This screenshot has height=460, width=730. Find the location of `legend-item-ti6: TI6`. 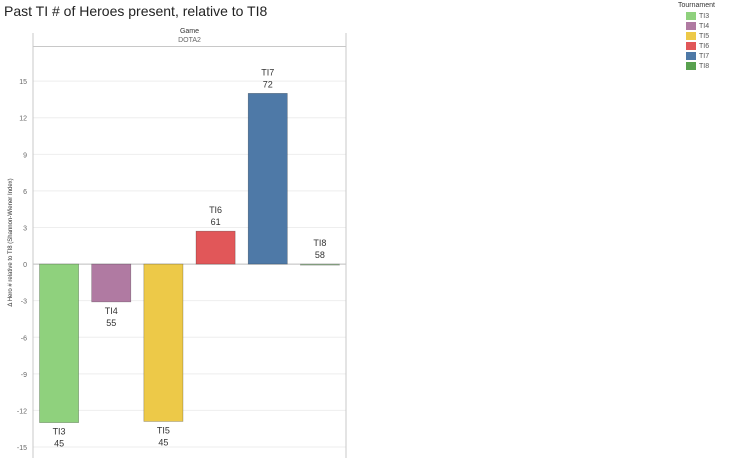

legend-item-ti6: TI6 is located at coordinates (696, 46).